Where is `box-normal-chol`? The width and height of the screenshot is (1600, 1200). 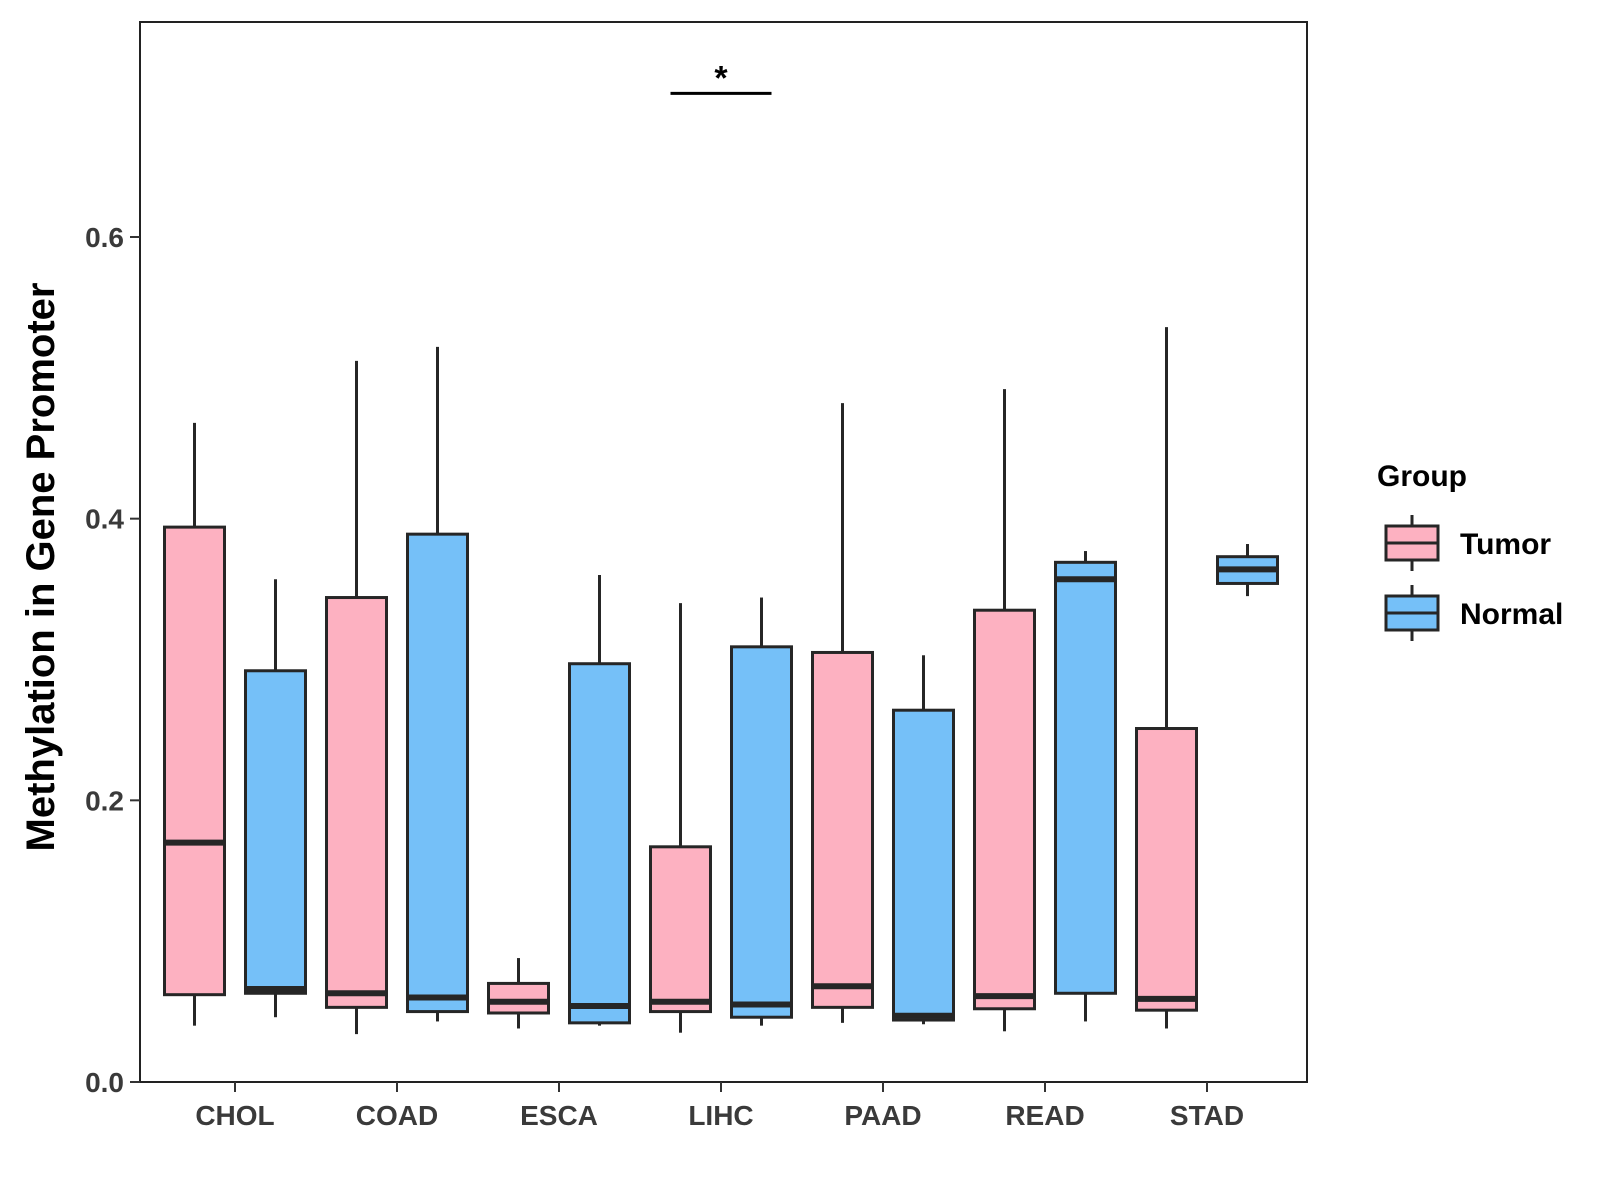
box-normal-chol is located at coordinates (275, 798).